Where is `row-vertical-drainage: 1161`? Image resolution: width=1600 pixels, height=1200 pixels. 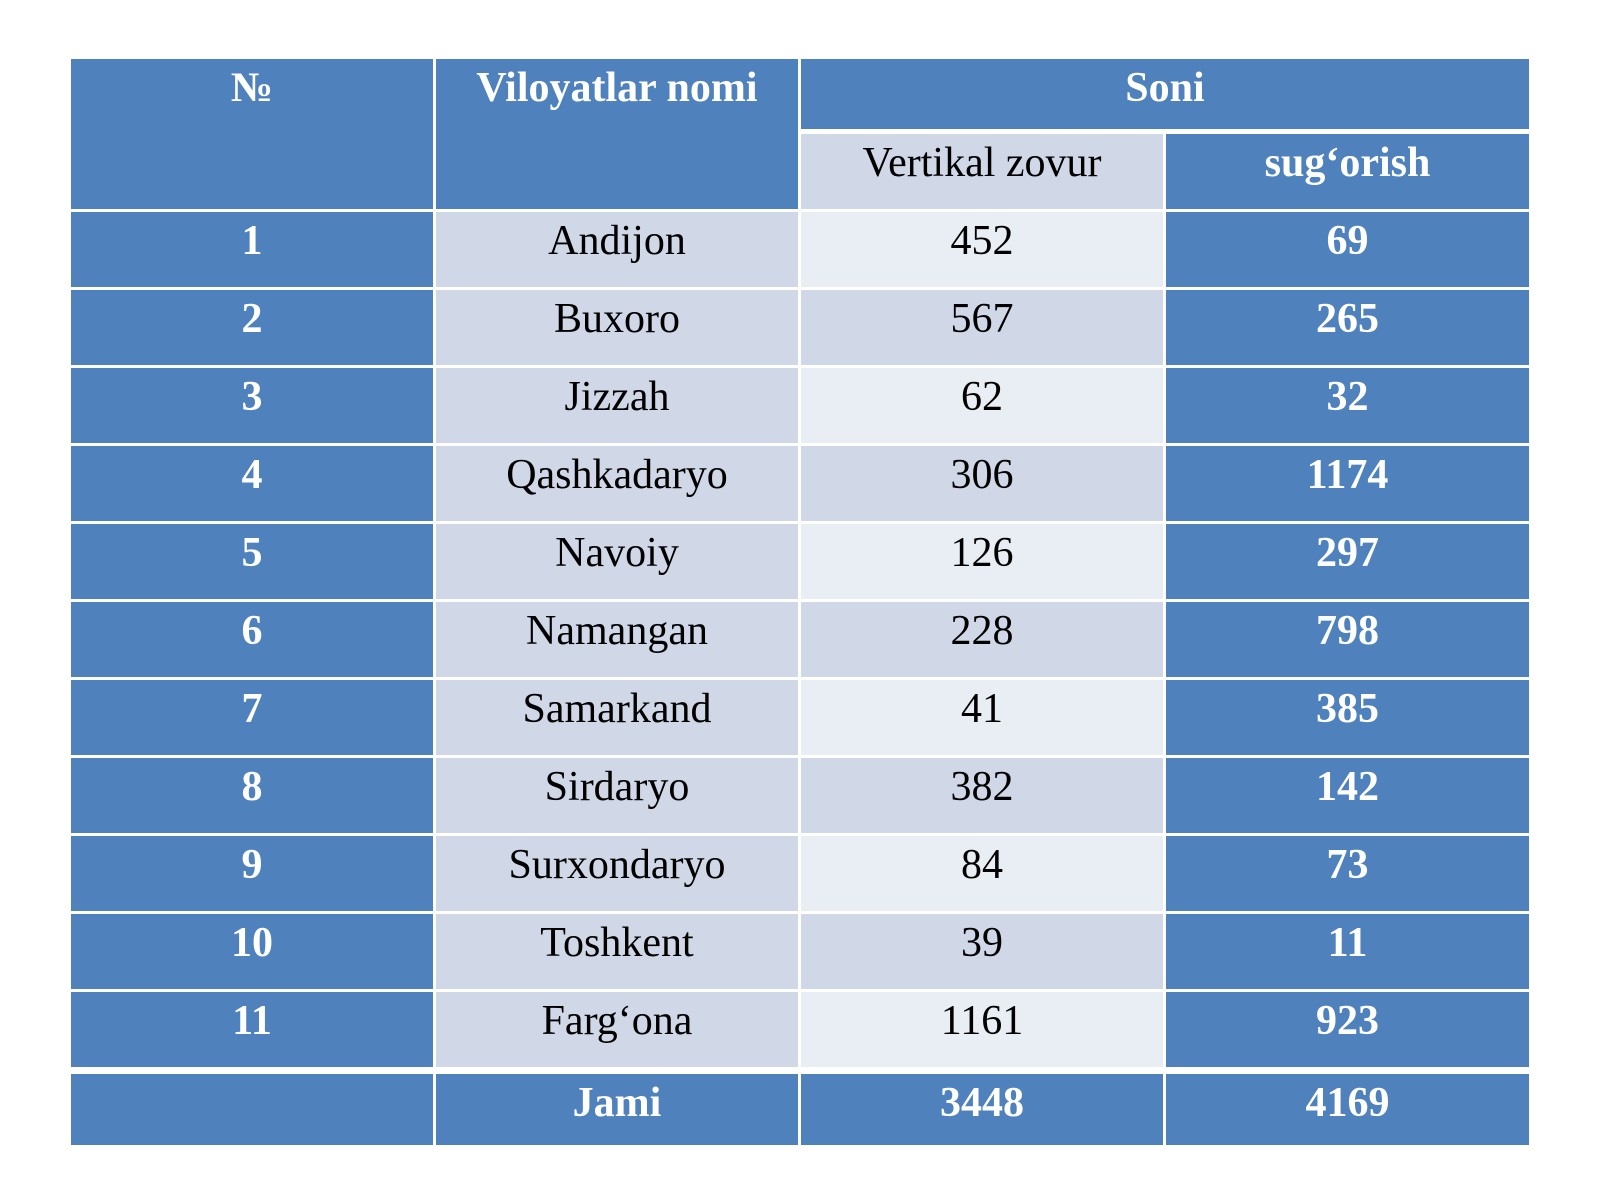 row-vertical-drainage: 1161 is located at coordinates (983, 1031).